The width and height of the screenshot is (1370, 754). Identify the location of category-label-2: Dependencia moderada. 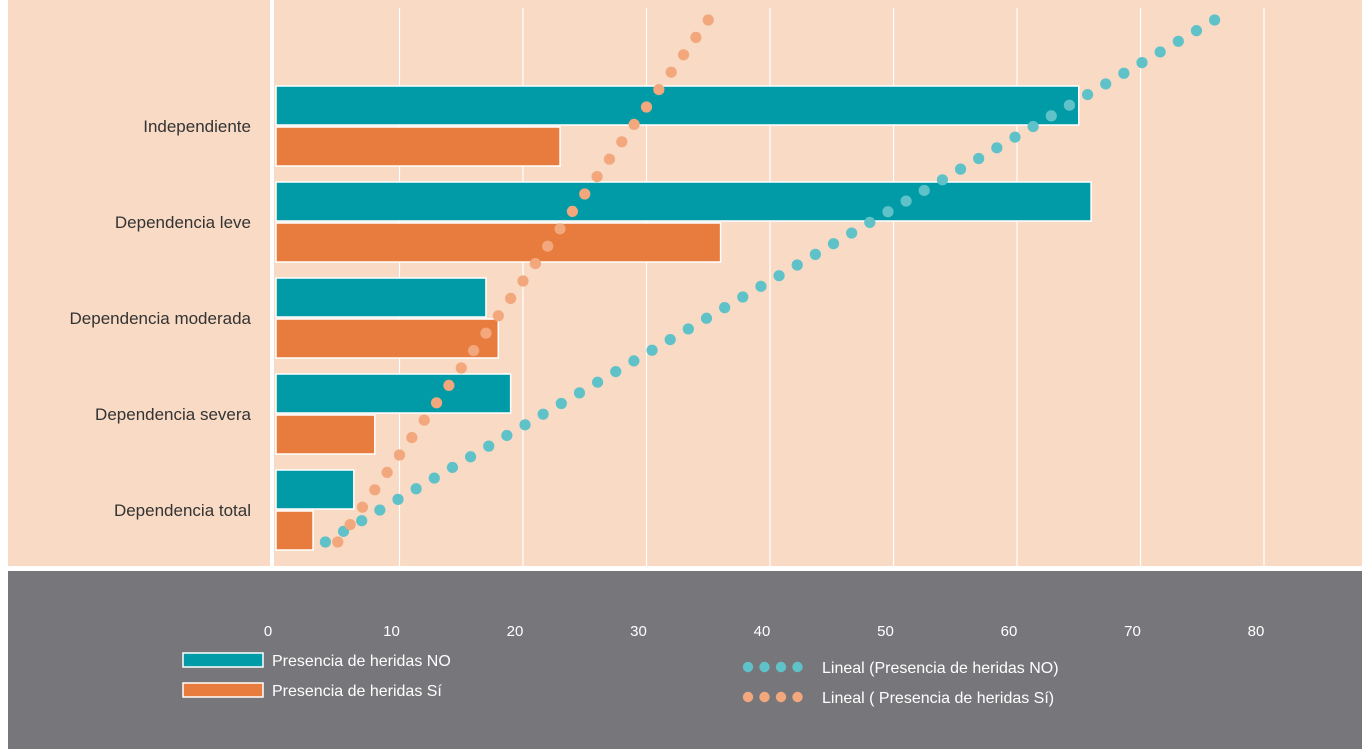
(161, 318).